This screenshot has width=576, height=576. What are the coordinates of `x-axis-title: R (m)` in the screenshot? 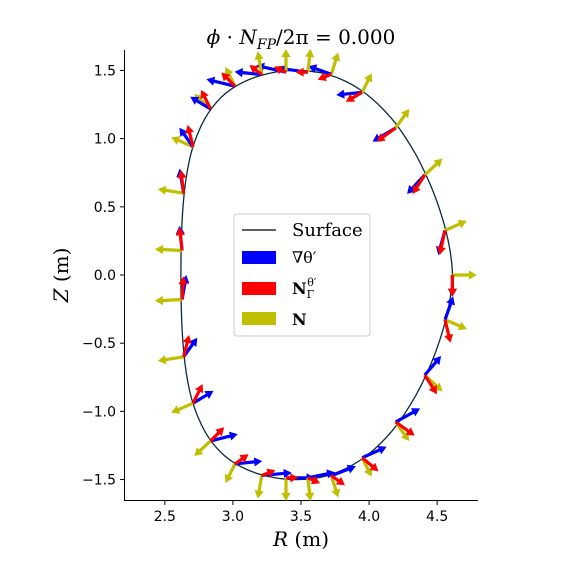 It's located at (300, 539).